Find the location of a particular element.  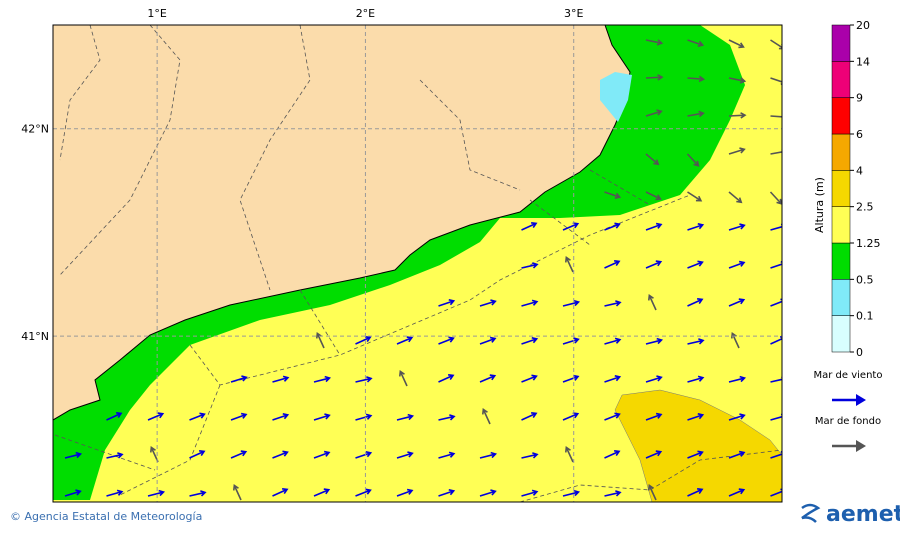

legend-arrowhead is located at coordinates (861, 400).